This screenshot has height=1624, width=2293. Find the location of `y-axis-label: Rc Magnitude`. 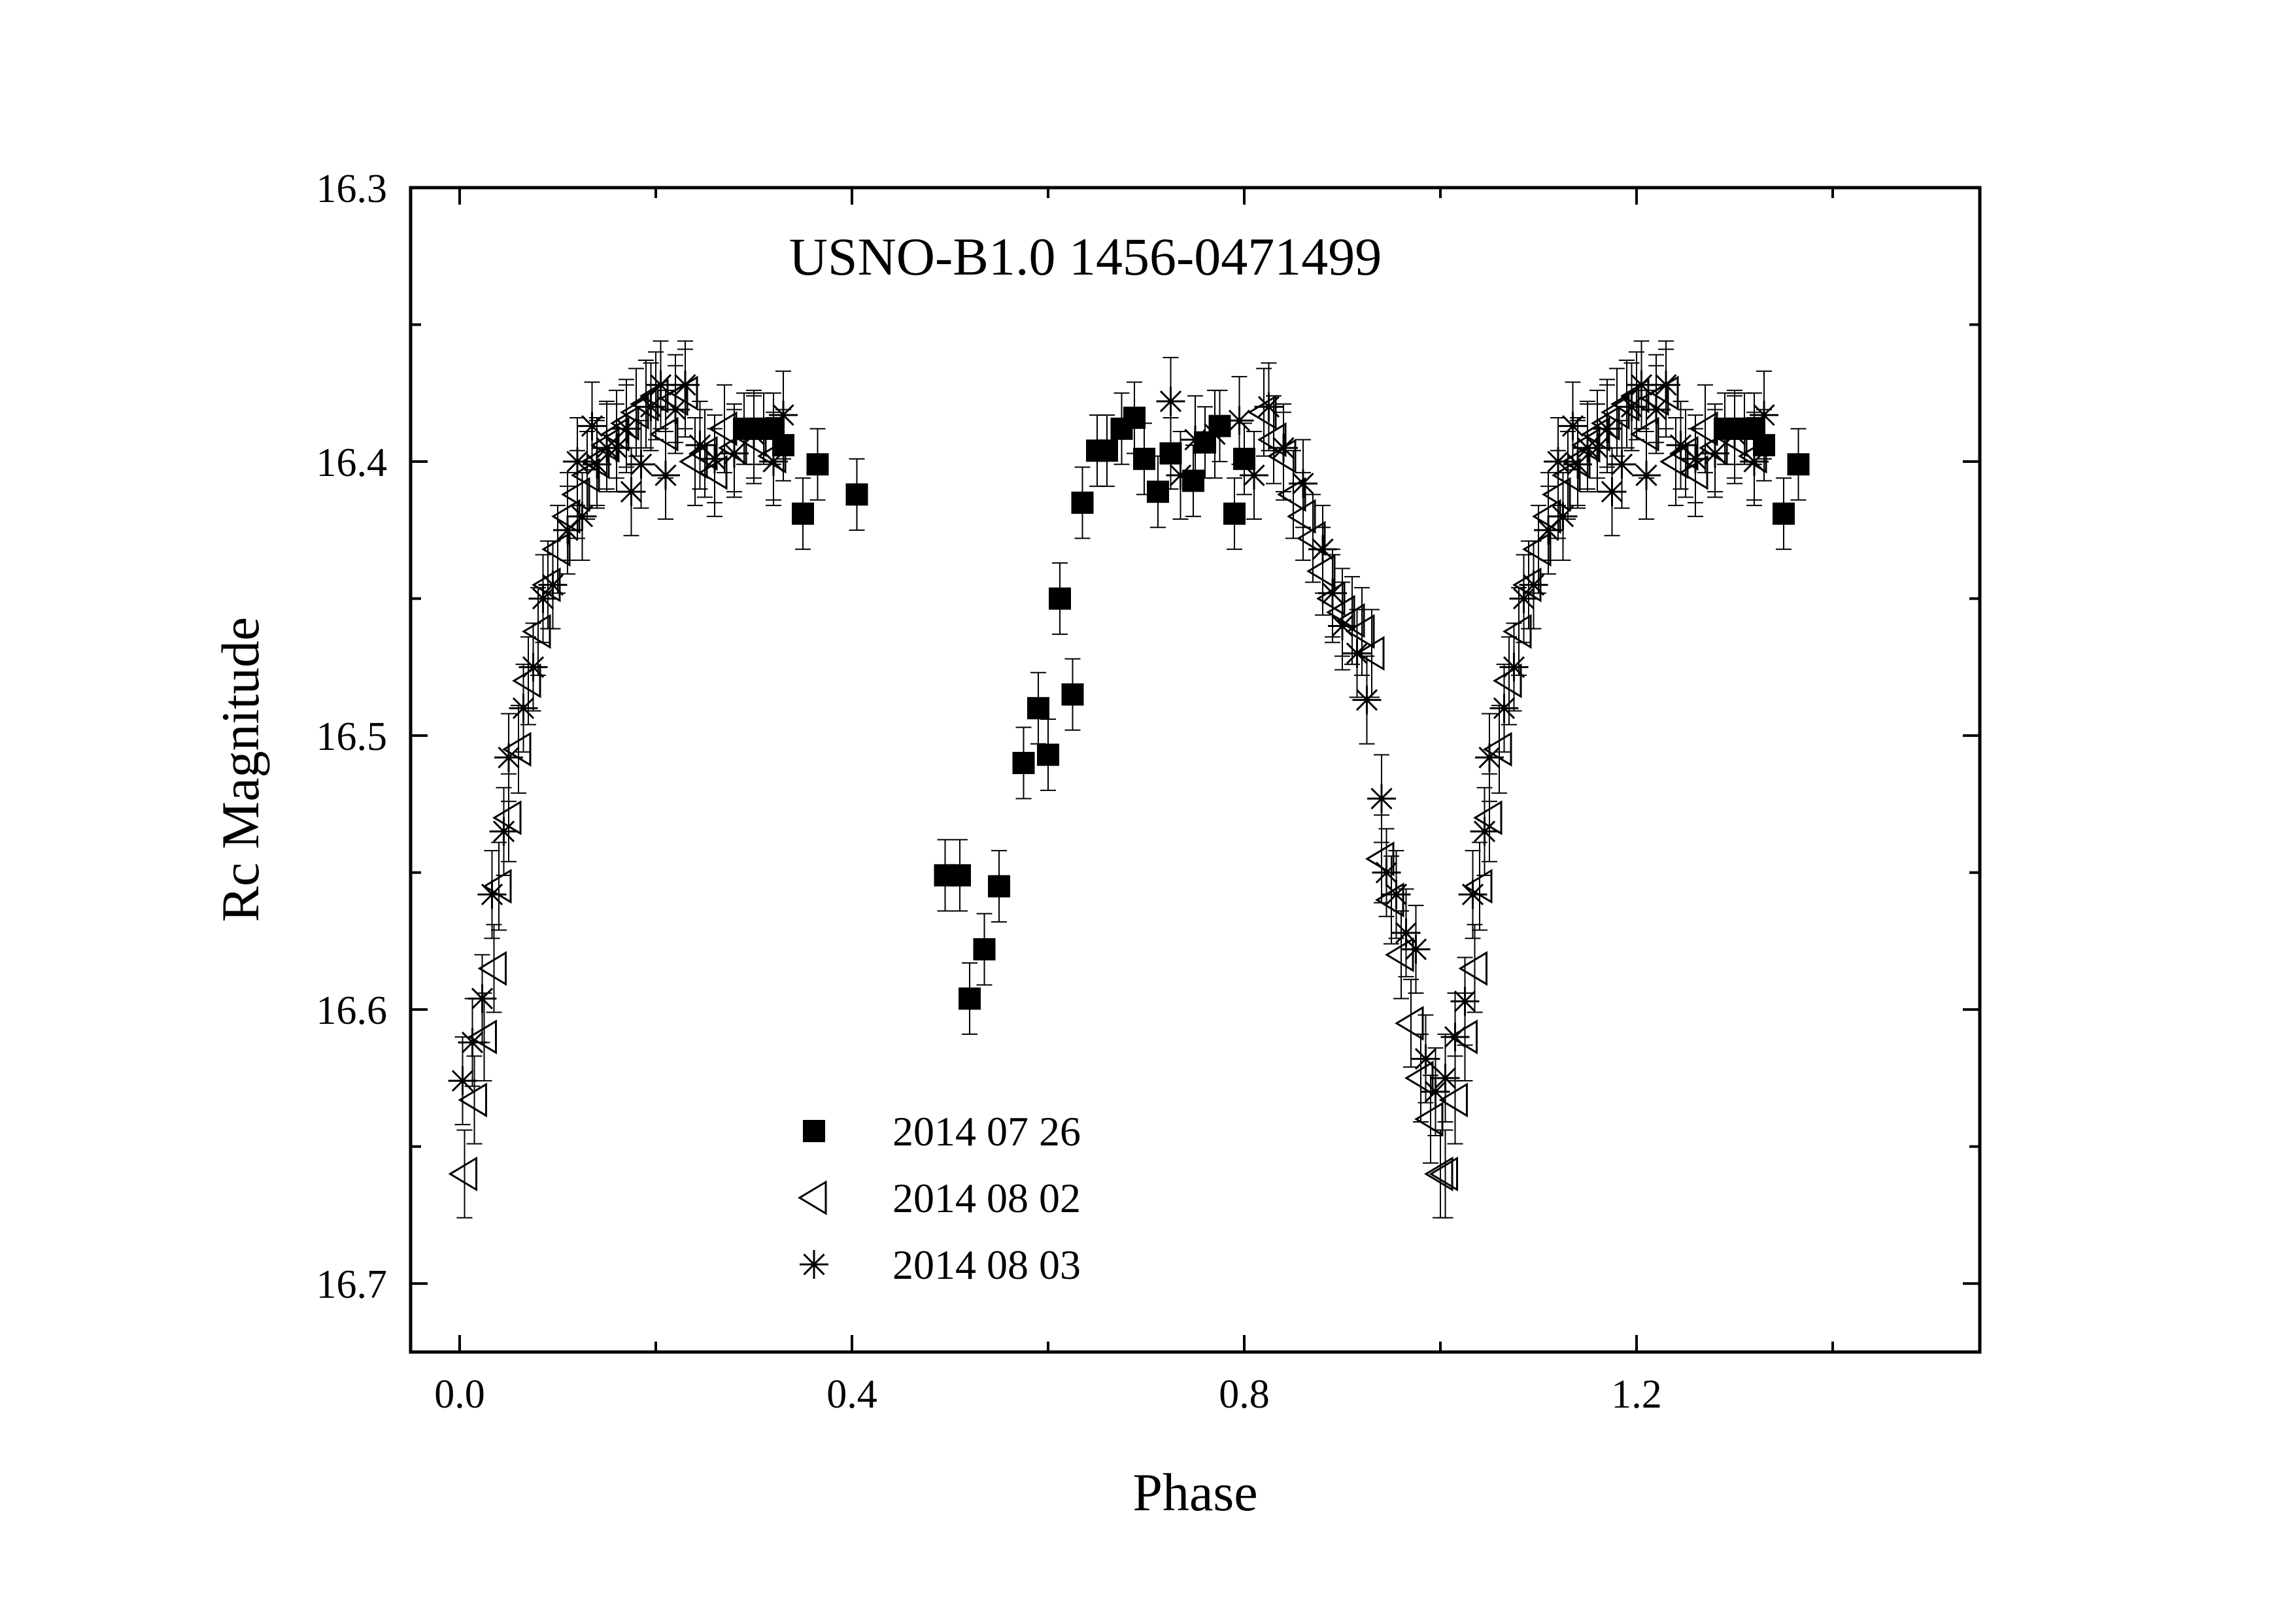

y-axis-label: Rc Magnitude is located at coordinates (240, 769).